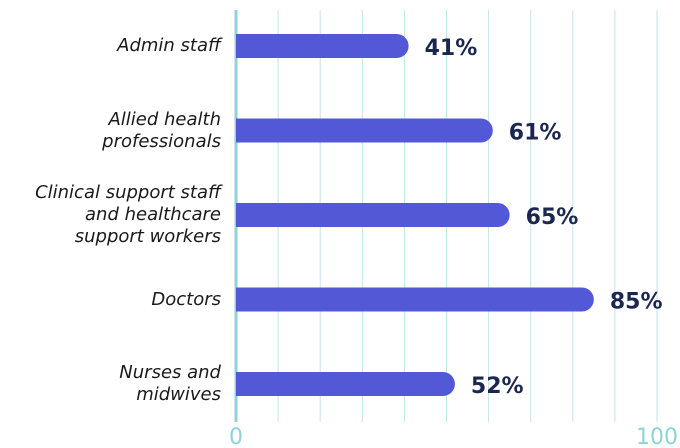  Describe the element at coordinates (169, 45) in the screenshot. I see `category-label: Admin staff` at that location.